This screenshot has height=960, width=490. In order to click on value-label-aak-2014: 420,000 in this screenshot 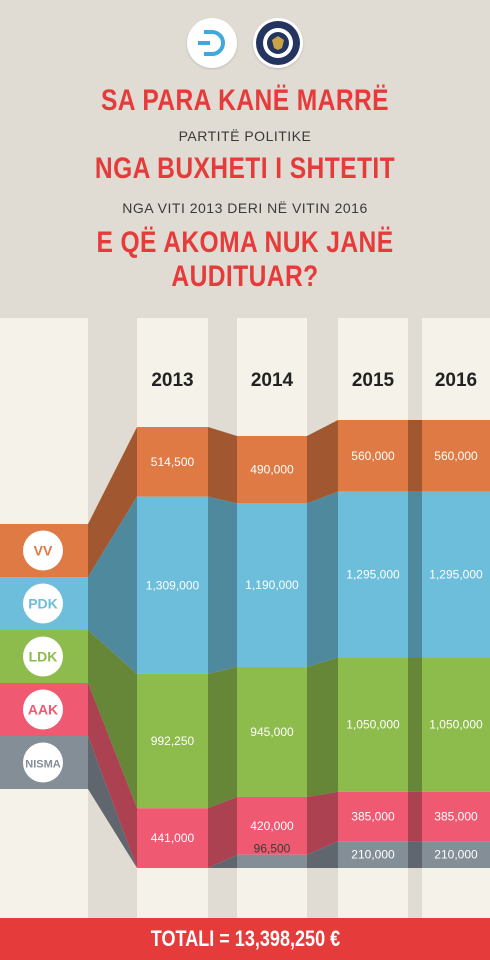, I will do `click(272, 826)`.